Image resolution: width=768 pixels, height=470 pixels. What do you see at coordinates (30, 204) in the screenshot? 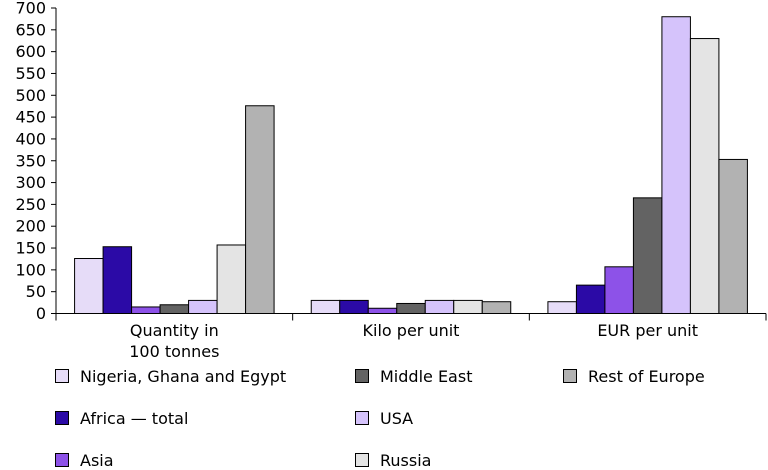
I see `y-tick-label: 250` at bounding box center [30, 204].